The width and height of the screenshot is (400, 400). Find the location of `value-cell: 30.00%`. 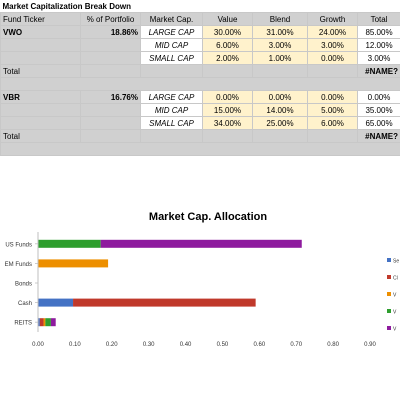

value-cell: 30.00% is located at coordinates (227, 32).